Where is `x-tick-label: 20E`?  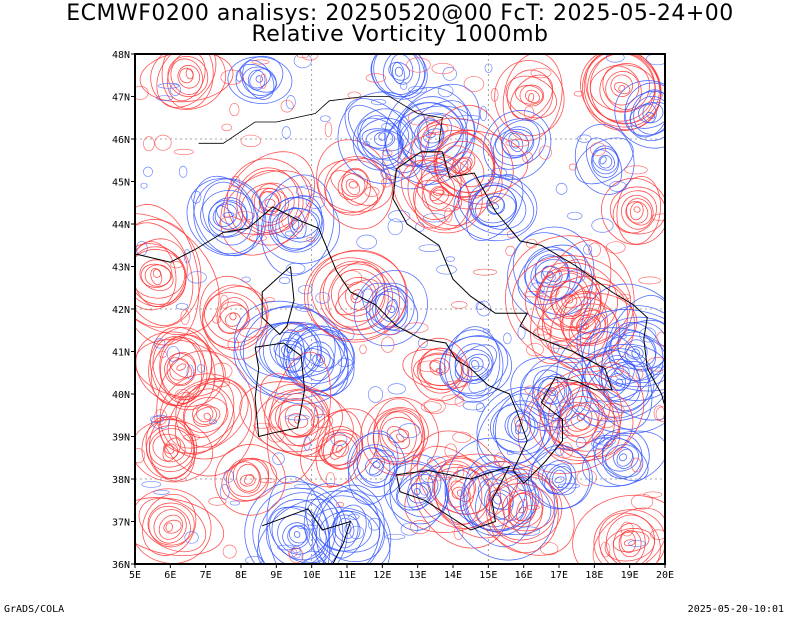
x-tick-label: 20E is located at coordinates (665, 575).